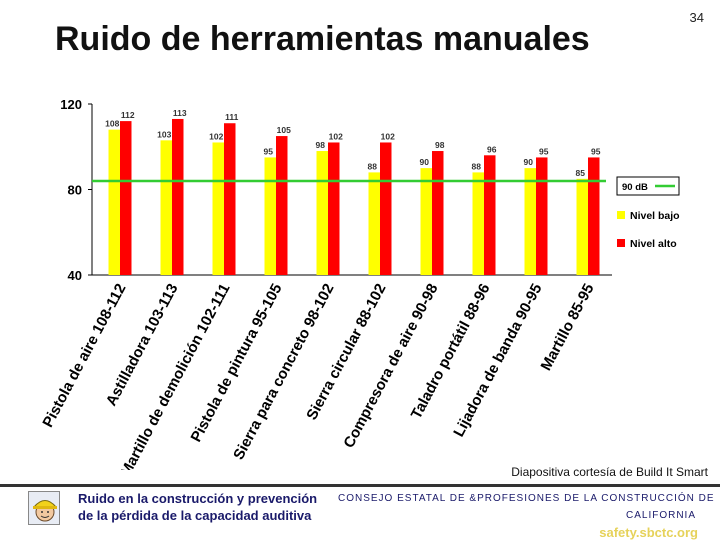 This screenshot has height=540, width=720. I want to click on legend-label: Nivel alto, so click(653, 244).